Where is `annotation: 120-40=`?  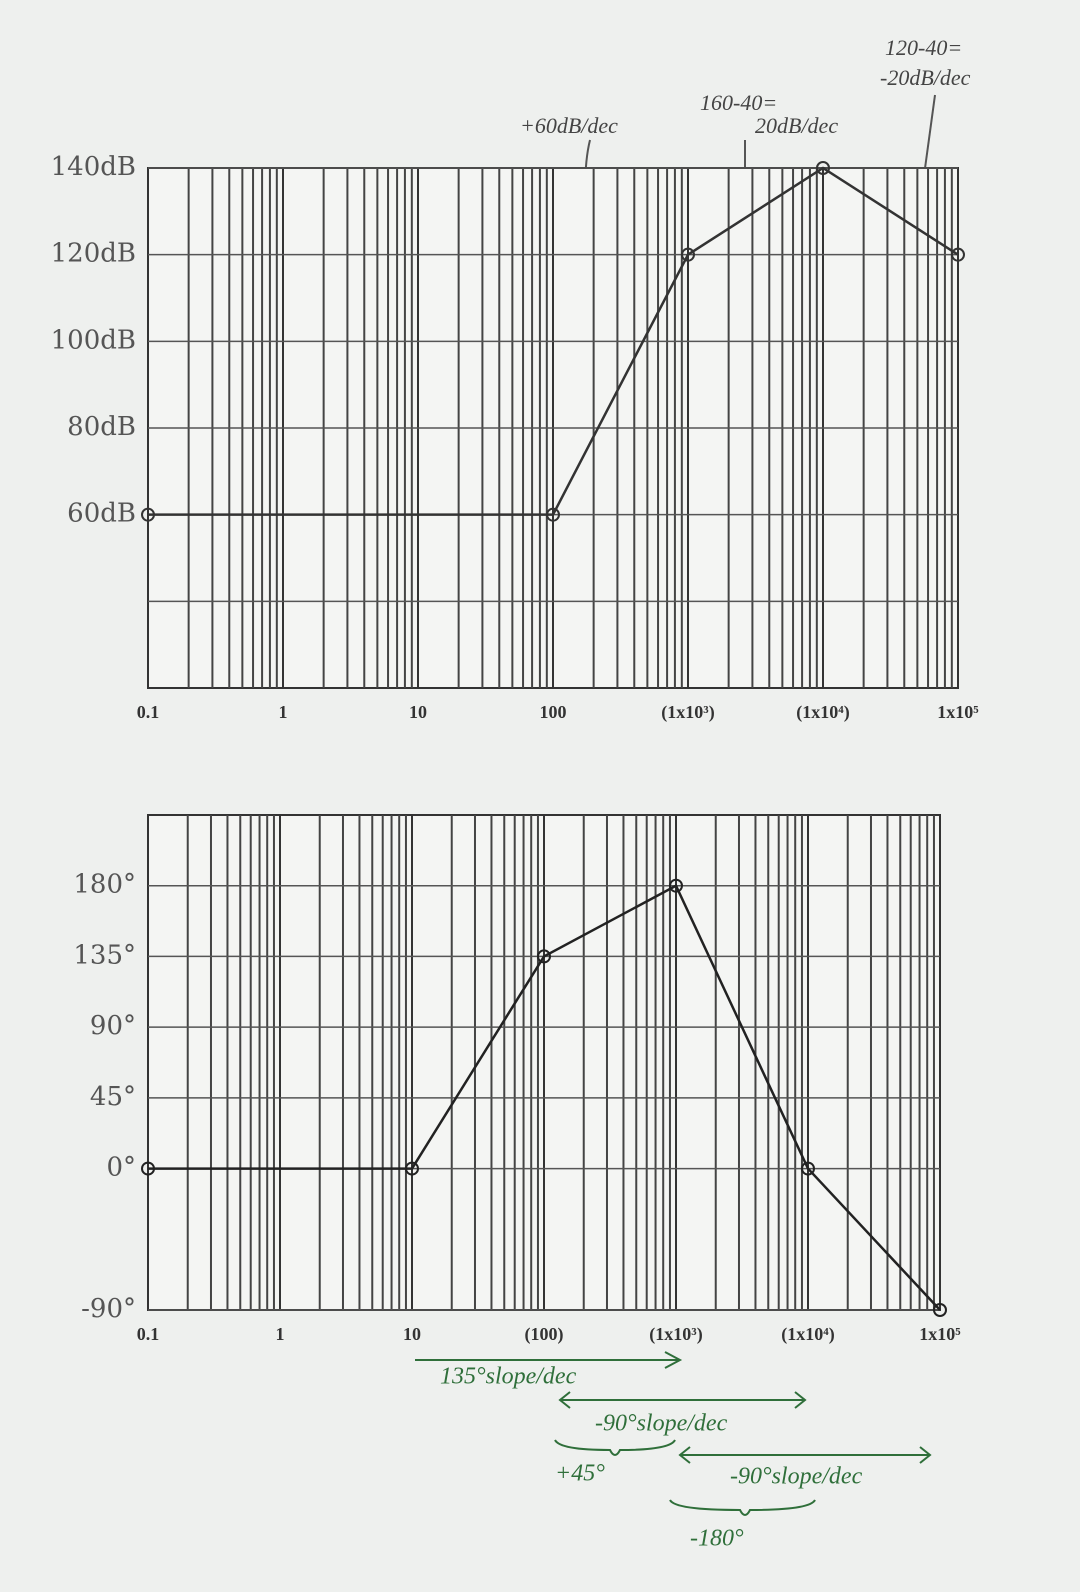
annotation: 120-40= is located at coordinates (923, 47).